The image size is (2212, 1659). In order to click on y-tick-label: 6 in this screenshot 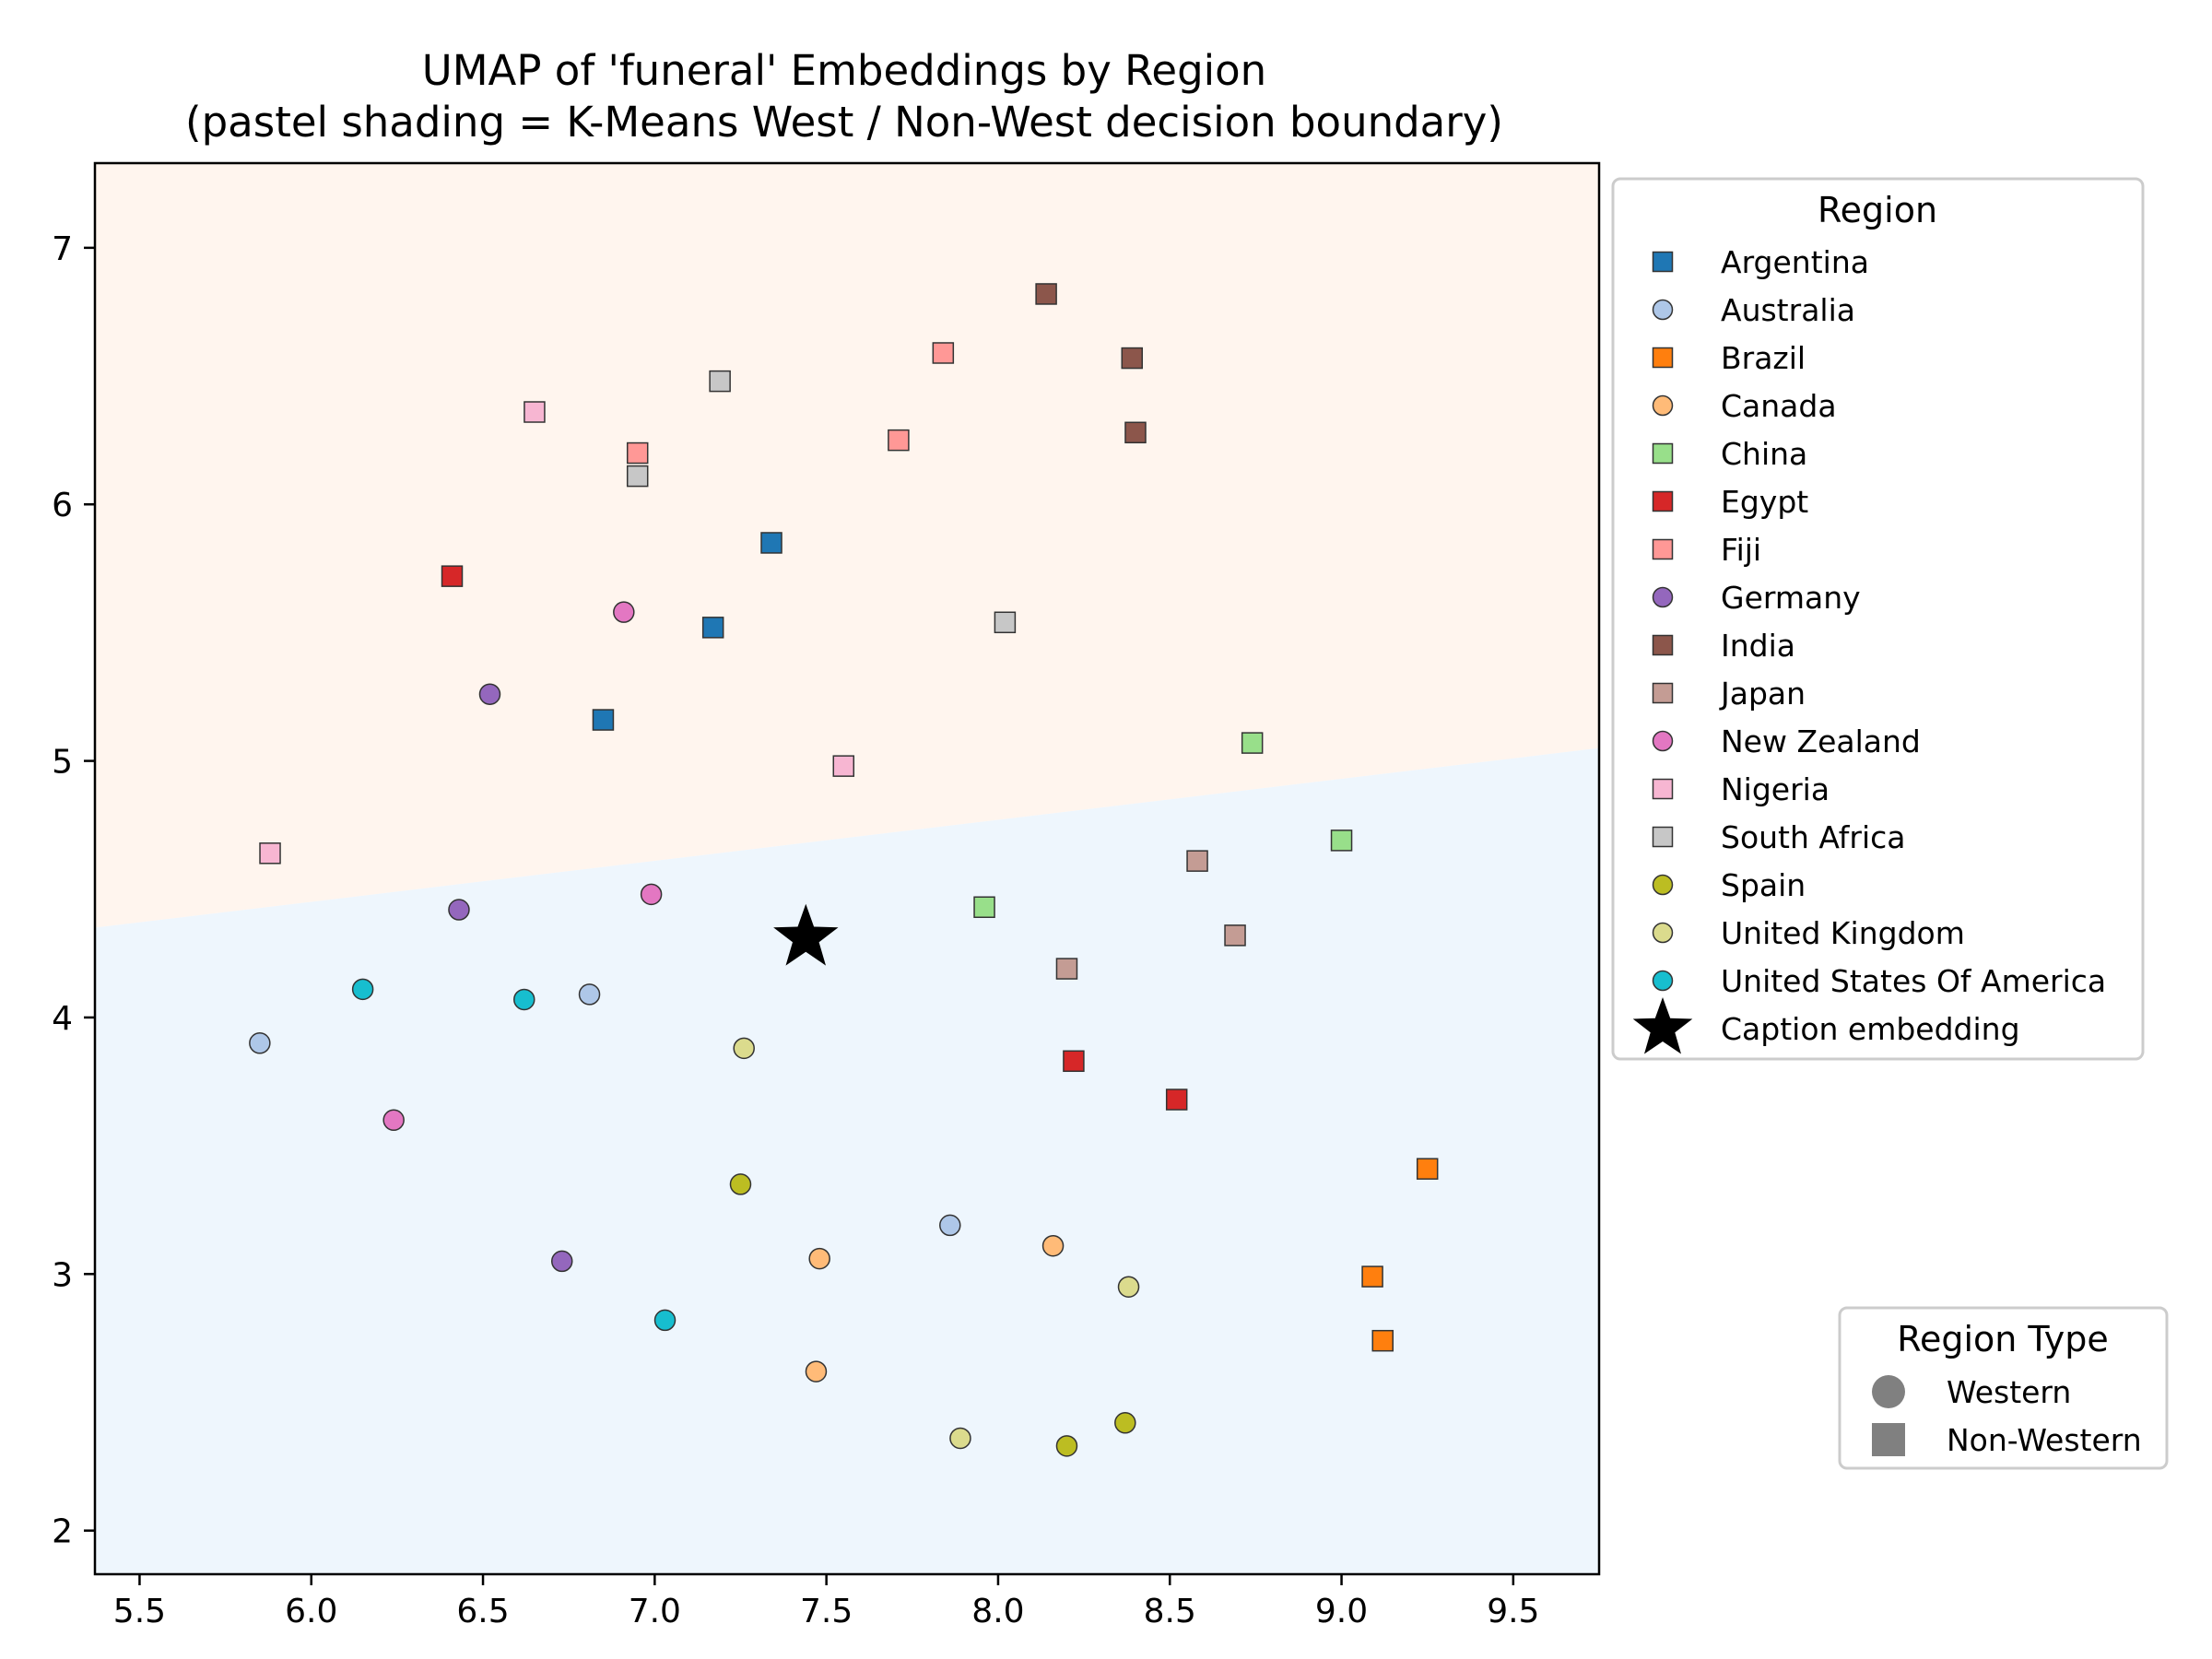, I will do `click(62, 505)`.